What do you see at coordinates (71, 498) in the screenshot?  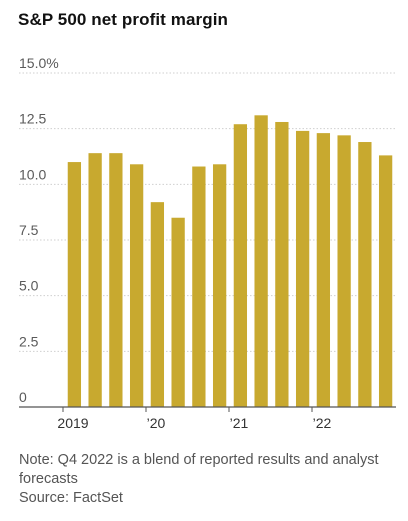 I see `source-text: Source: FactSet` at bounding box center [71, 498].